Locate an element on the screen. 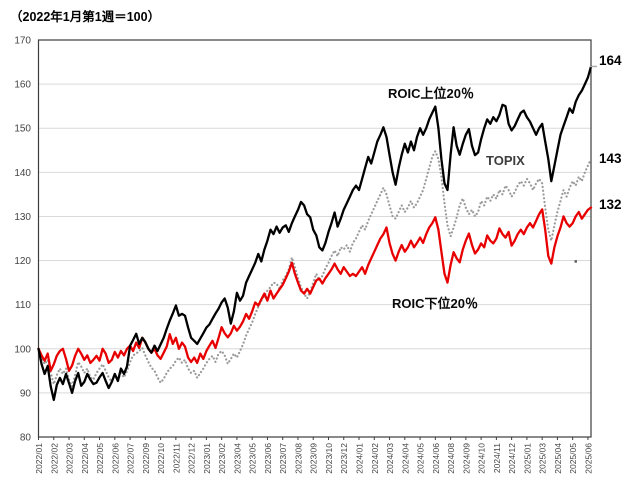  end-value-roic-bottom: 132 is located at coordinates (610, 204).